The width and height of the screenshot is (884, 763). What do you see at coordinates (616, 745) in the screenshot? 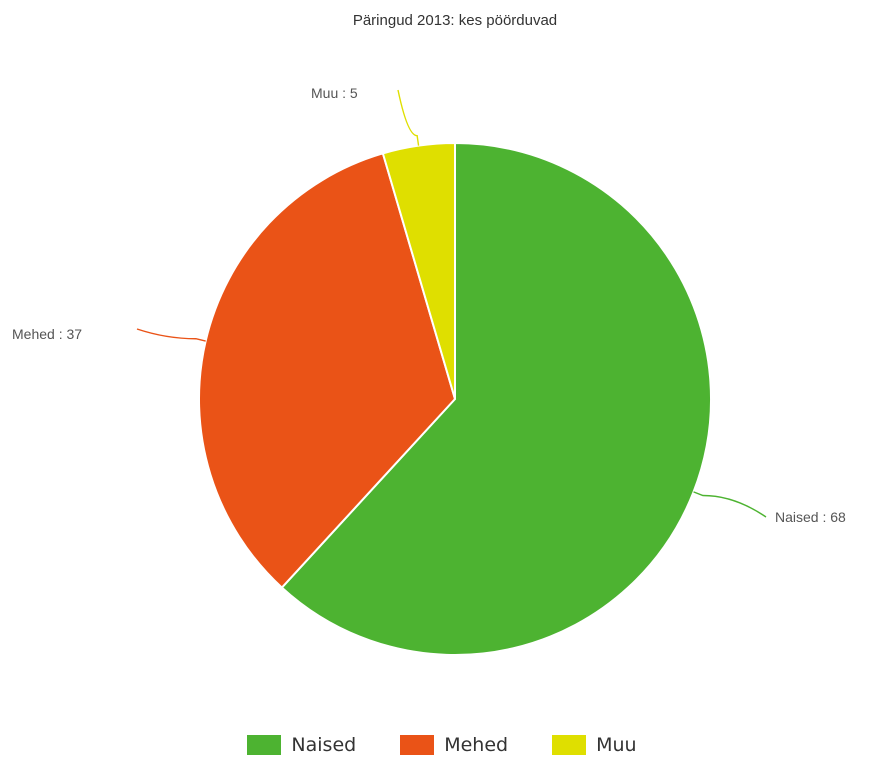
I see `legend-label-muu: Muu` at bounding box center [616, 745].